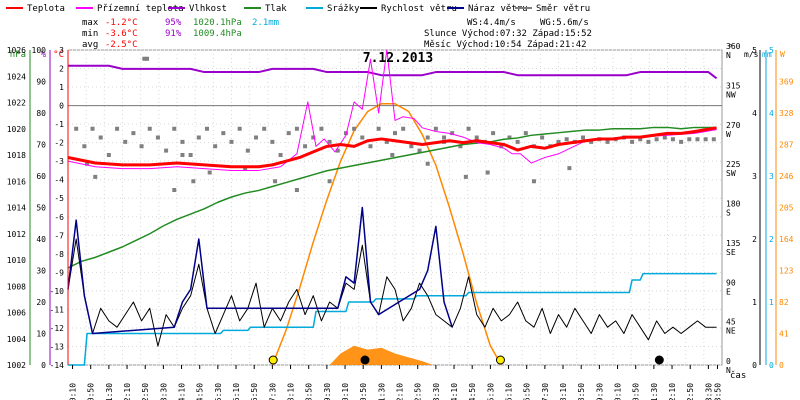  Describe the element at coordinates (545, 391) in the screenshot. I see `axis-x-tick-label: 17:30` at that location.